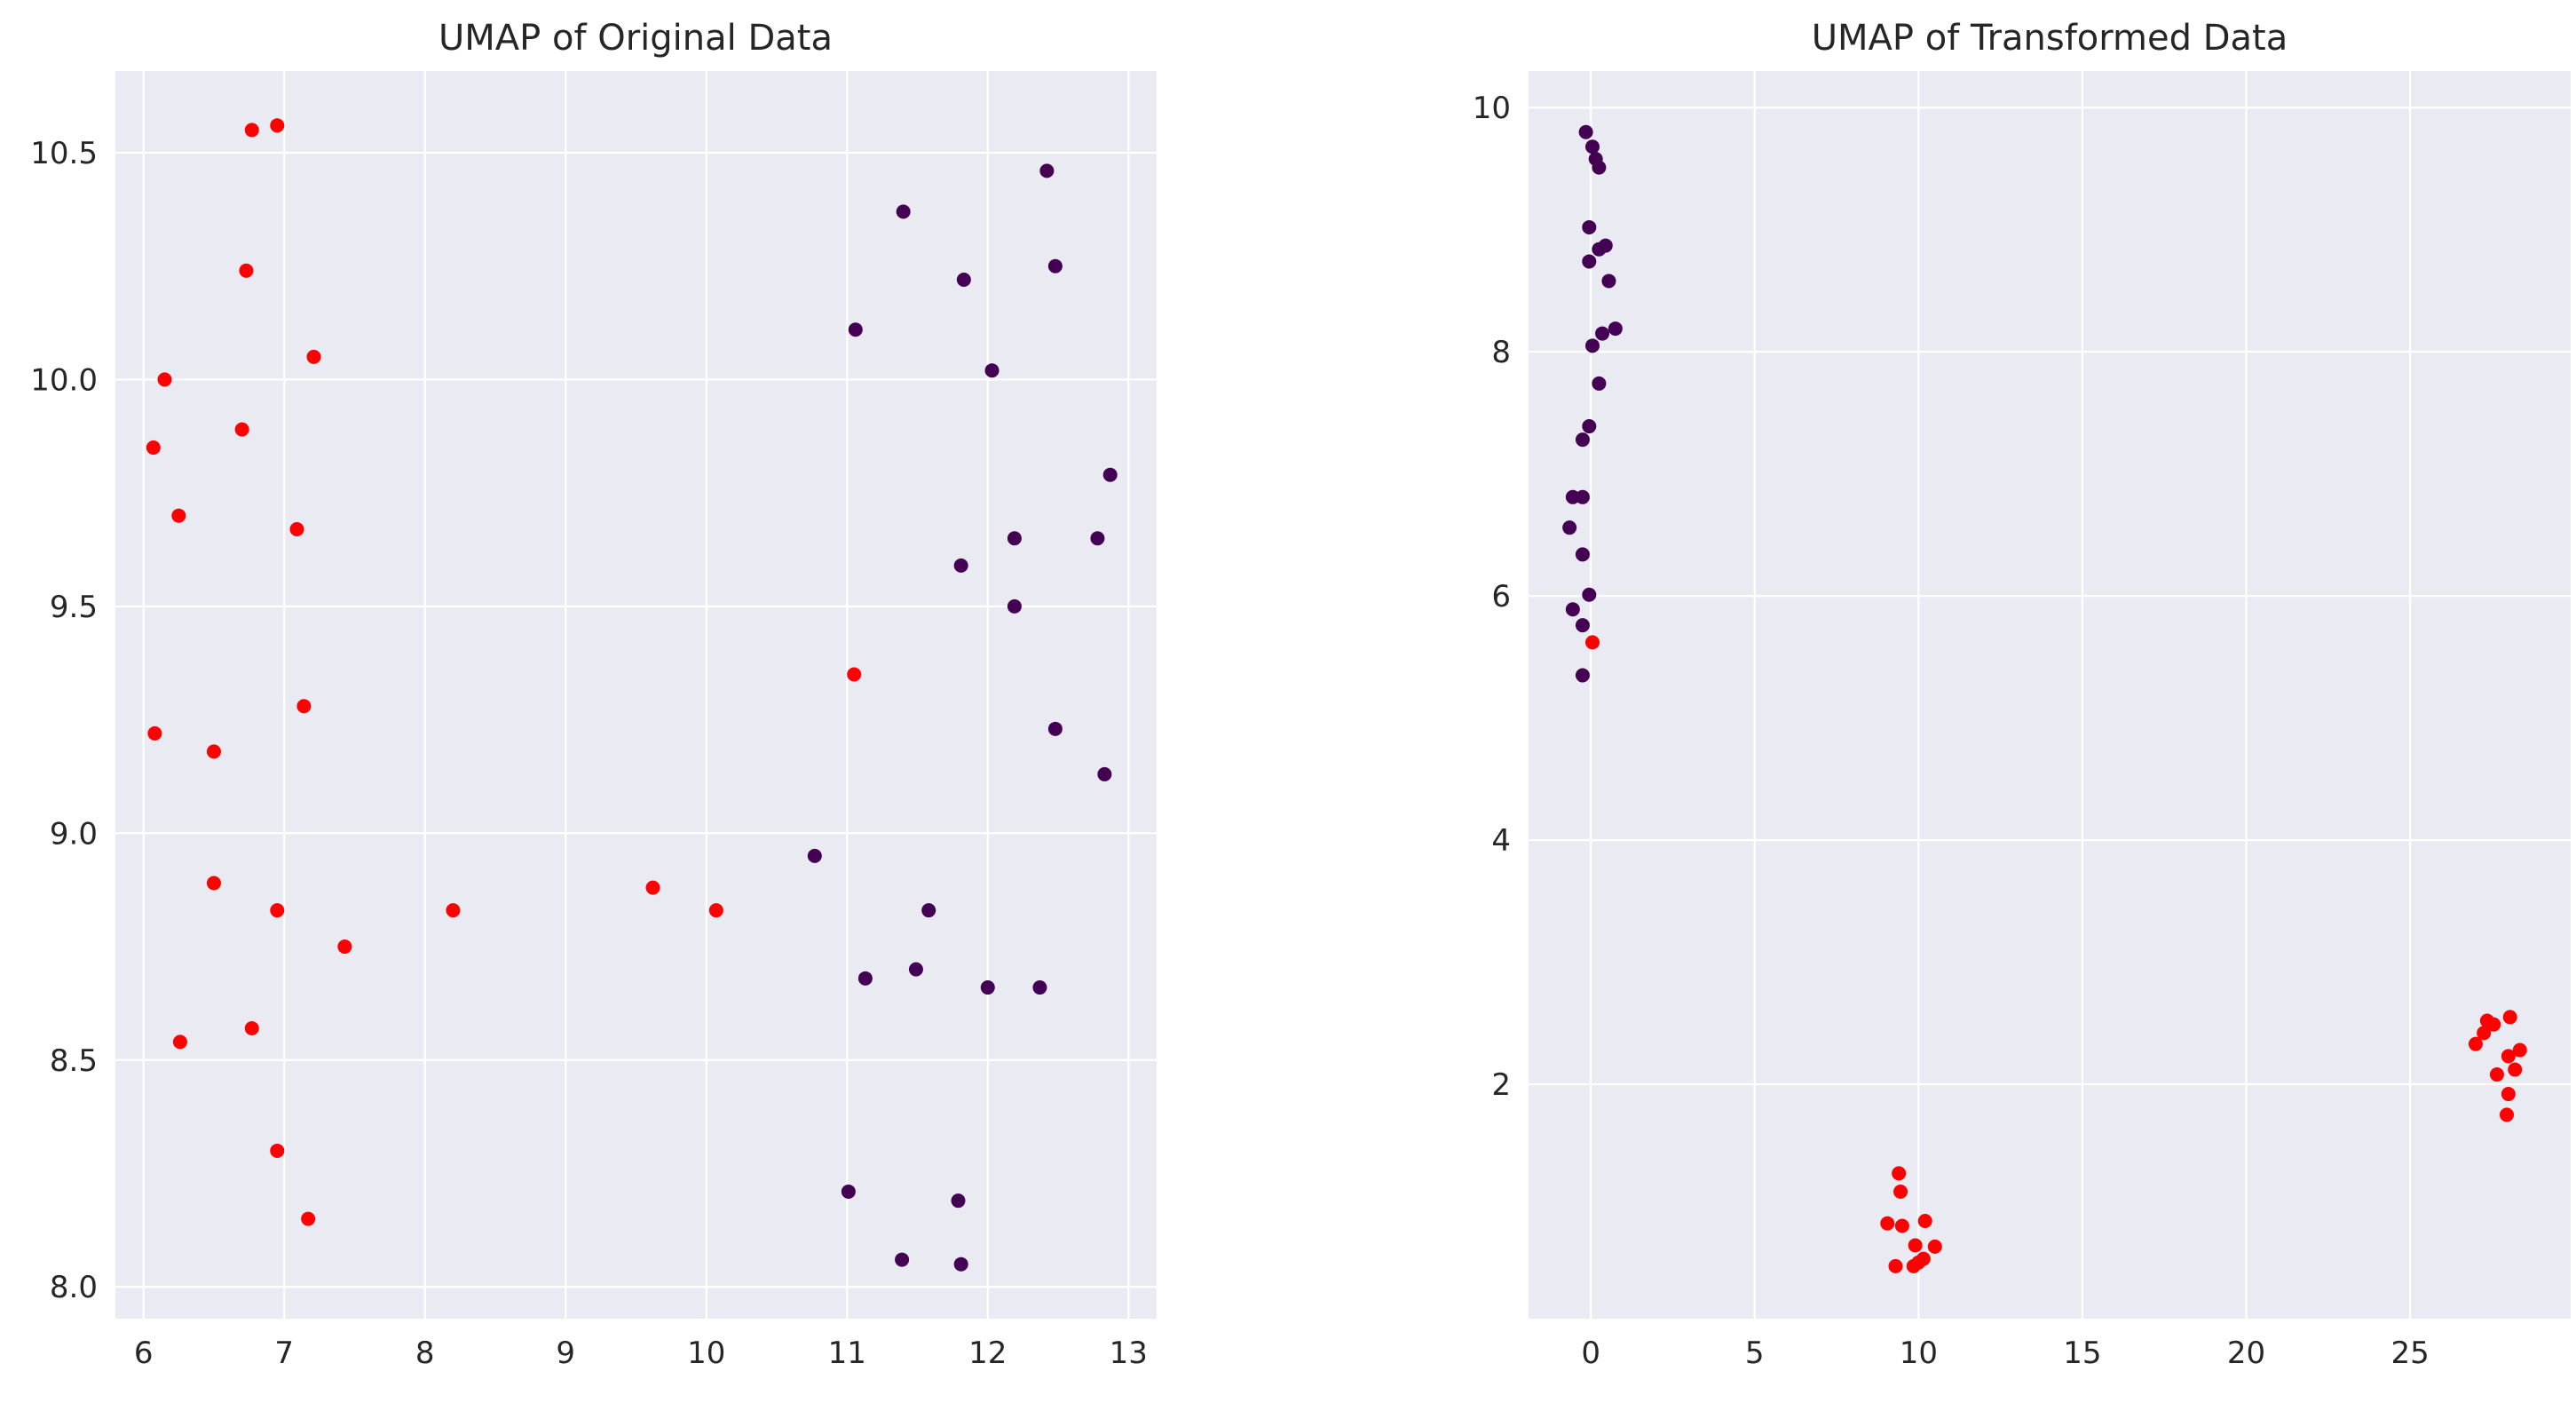 This screenshot has height=1403, width=2576. Describe the element at coordinates (847, 1353) in the screenshot. I see `x-tick-label: 11` at that location.